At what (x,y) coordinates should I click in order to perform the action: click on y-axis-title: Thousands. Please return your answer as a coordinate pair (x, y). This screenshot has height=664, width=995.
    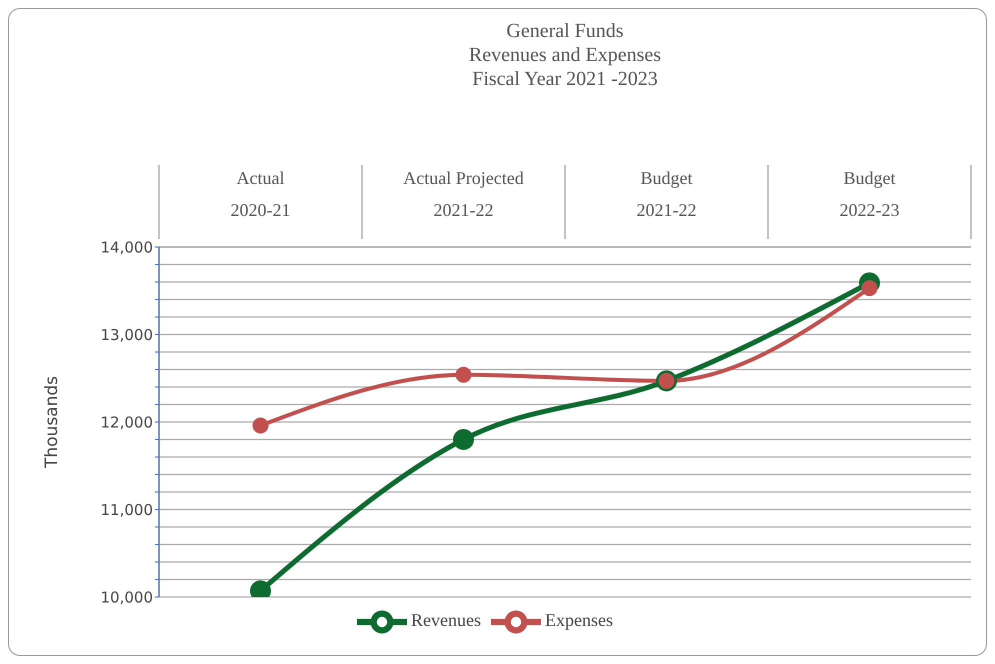
    Looking at the image, I should click on (52, 423).